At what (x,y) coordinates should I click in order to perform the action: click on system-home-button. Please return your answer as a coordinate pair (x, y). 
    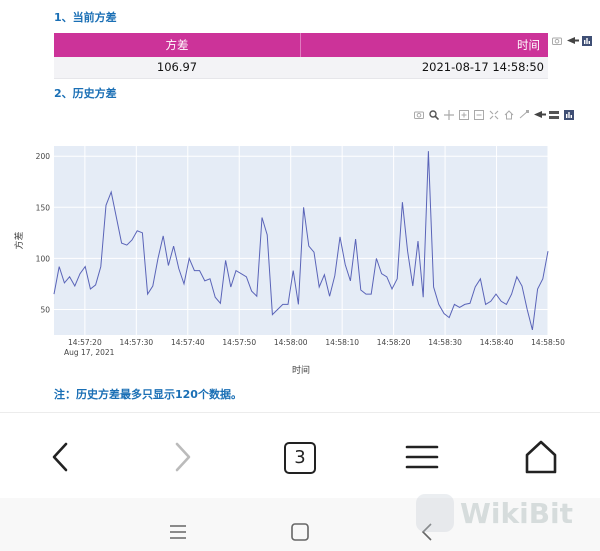
    Looking at the image, I should click on (300, 532).